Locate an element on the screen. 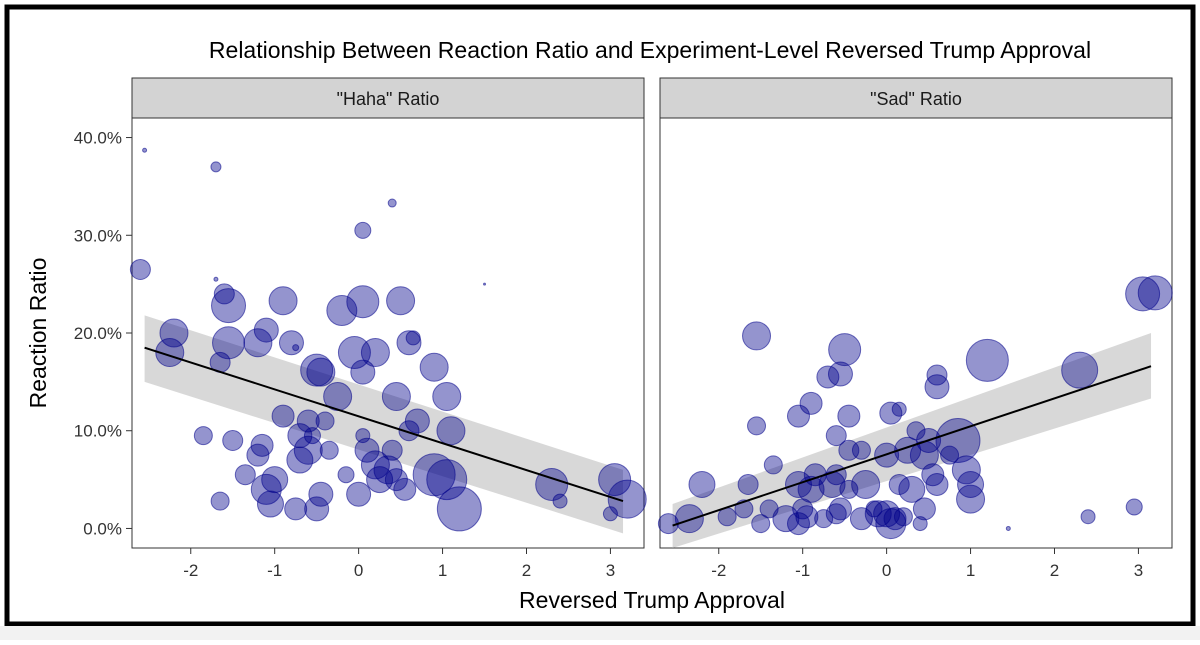  x-tick-label: -2 is located at coordinates (190, 570).